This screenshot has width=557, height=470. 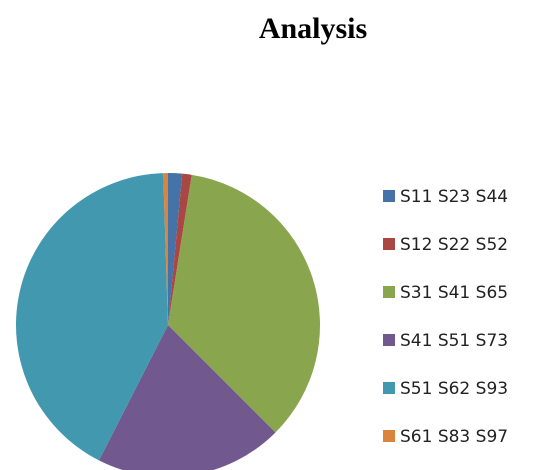 I want to click on legend-label: S51 S62 S93, so click(x=454, y=389).